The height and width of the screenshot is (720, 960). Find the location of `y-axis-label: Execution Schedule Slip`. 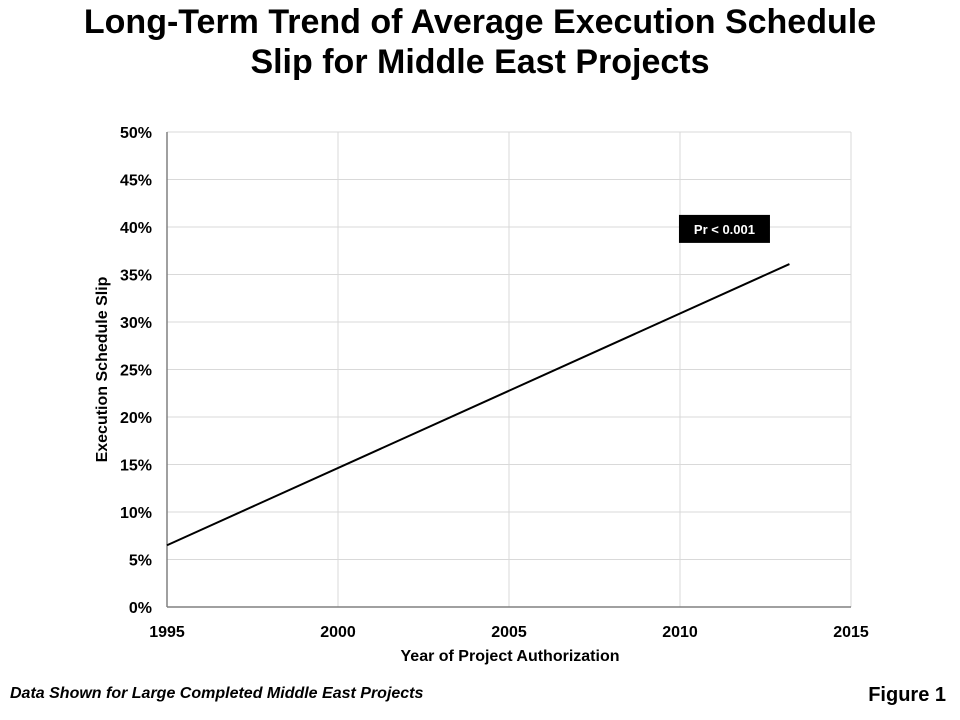

y-axis-label: Execution Schedule Slip is located at coordinates (102, 369).